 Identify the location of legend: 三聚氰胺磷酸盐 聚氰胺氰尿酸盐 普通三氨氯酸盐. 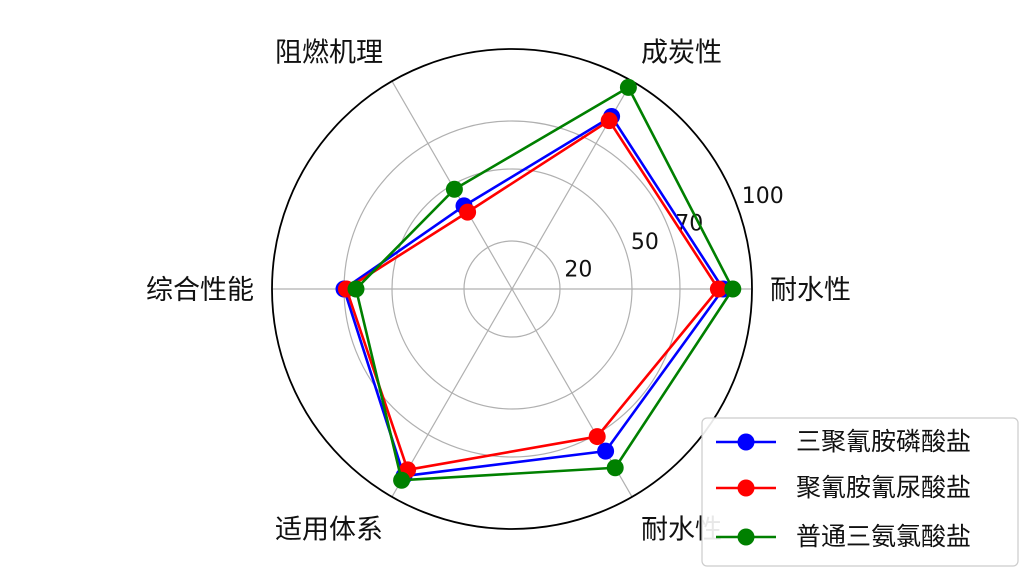
(860, 492).